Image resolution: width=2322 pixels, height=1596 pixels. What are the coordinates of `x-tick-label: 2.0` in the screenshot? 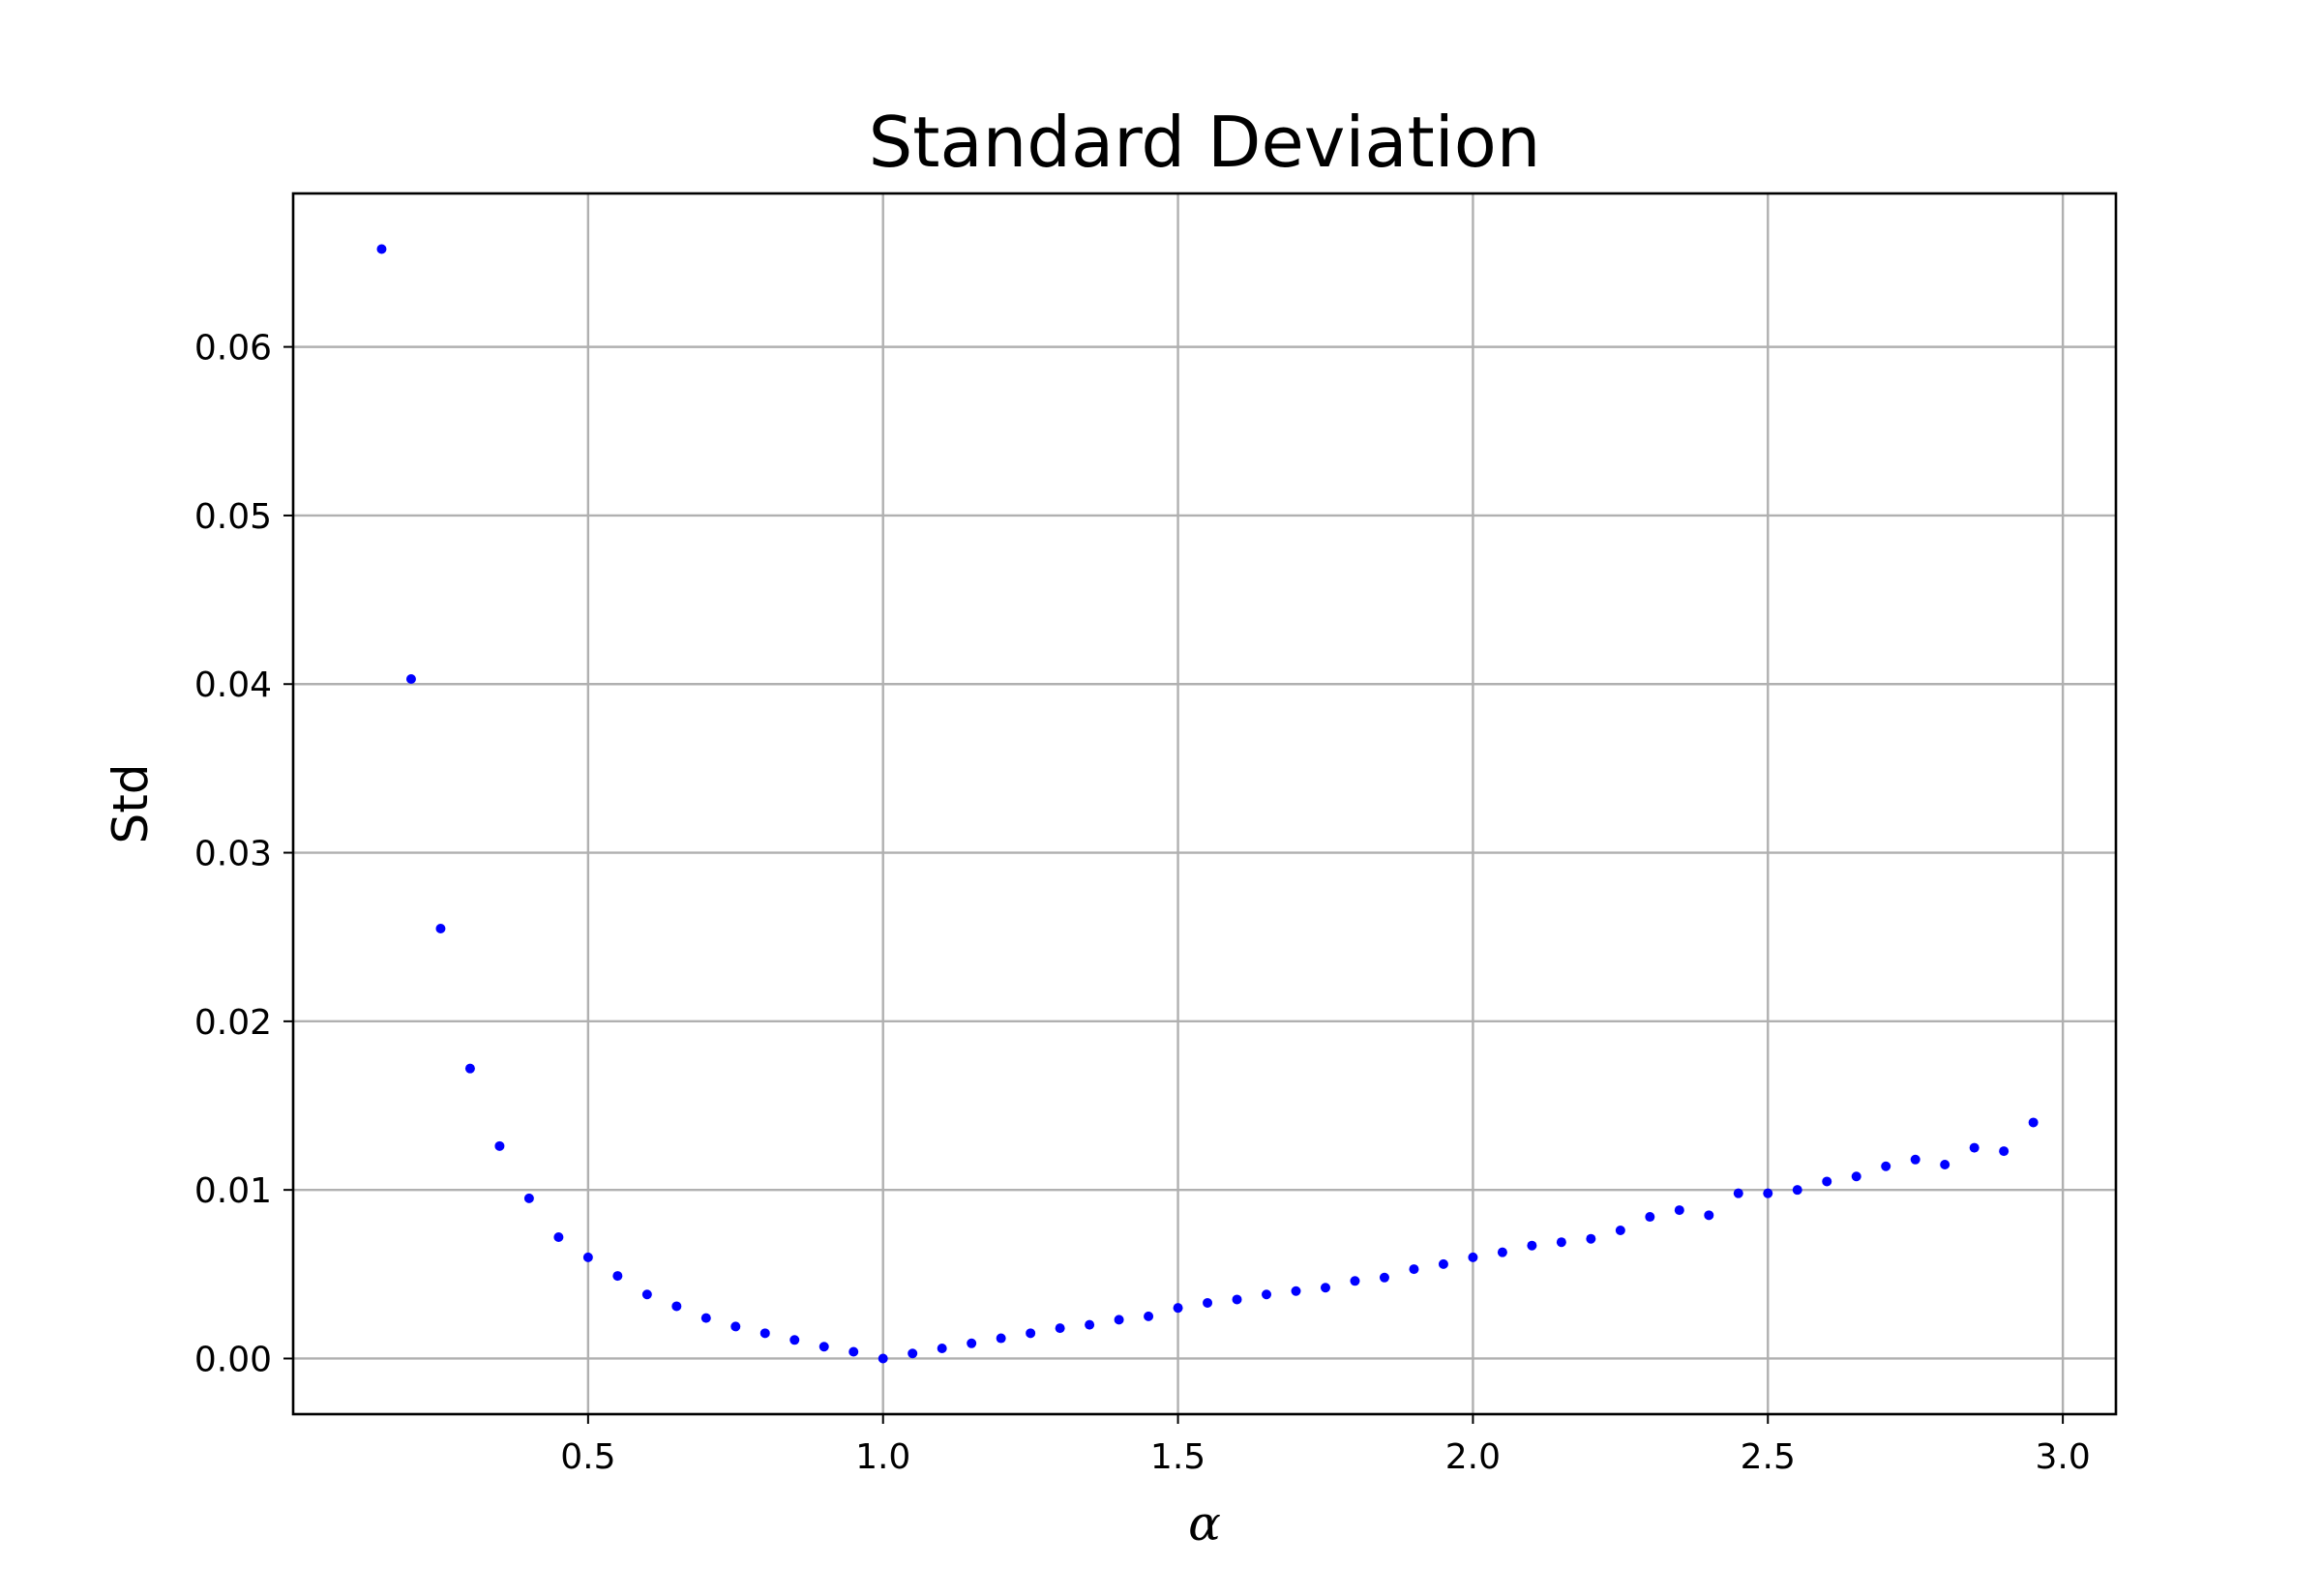 It's located at (1473, 1457).